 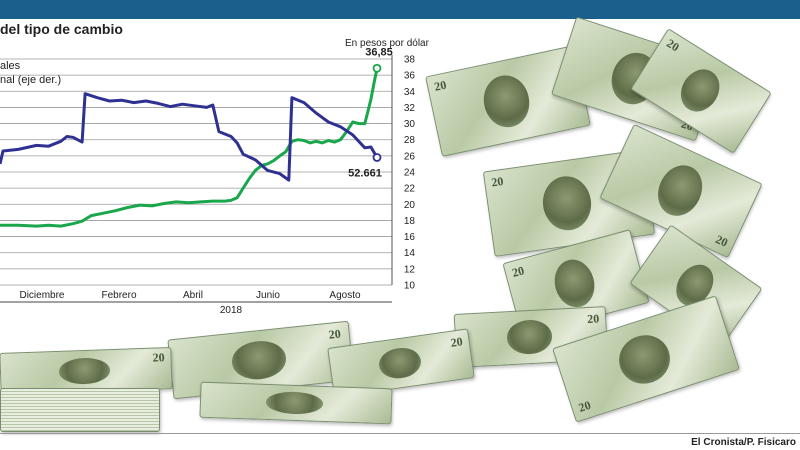 What do you see at coordinates (231, 310) in the screenshot?
I see `year-label: 2018` at bounding box center [231, 310].